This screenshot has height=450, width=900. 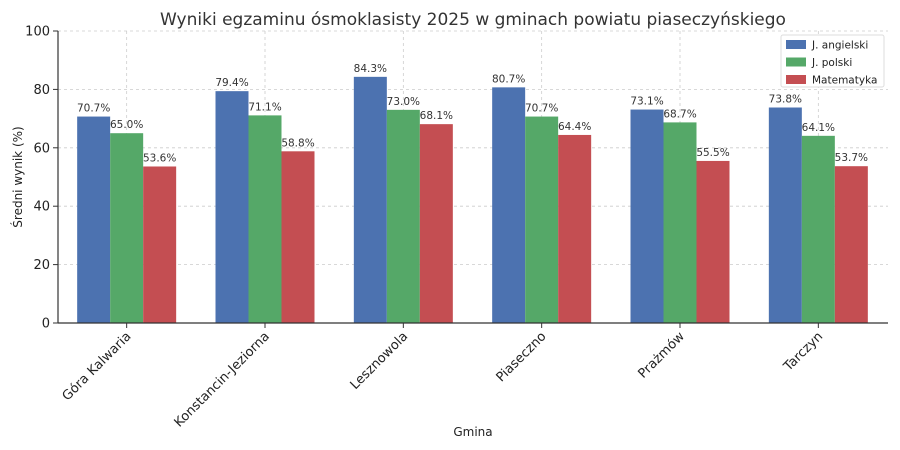 I want to click on data-label: 84.3%, so click(x=370, y=69).